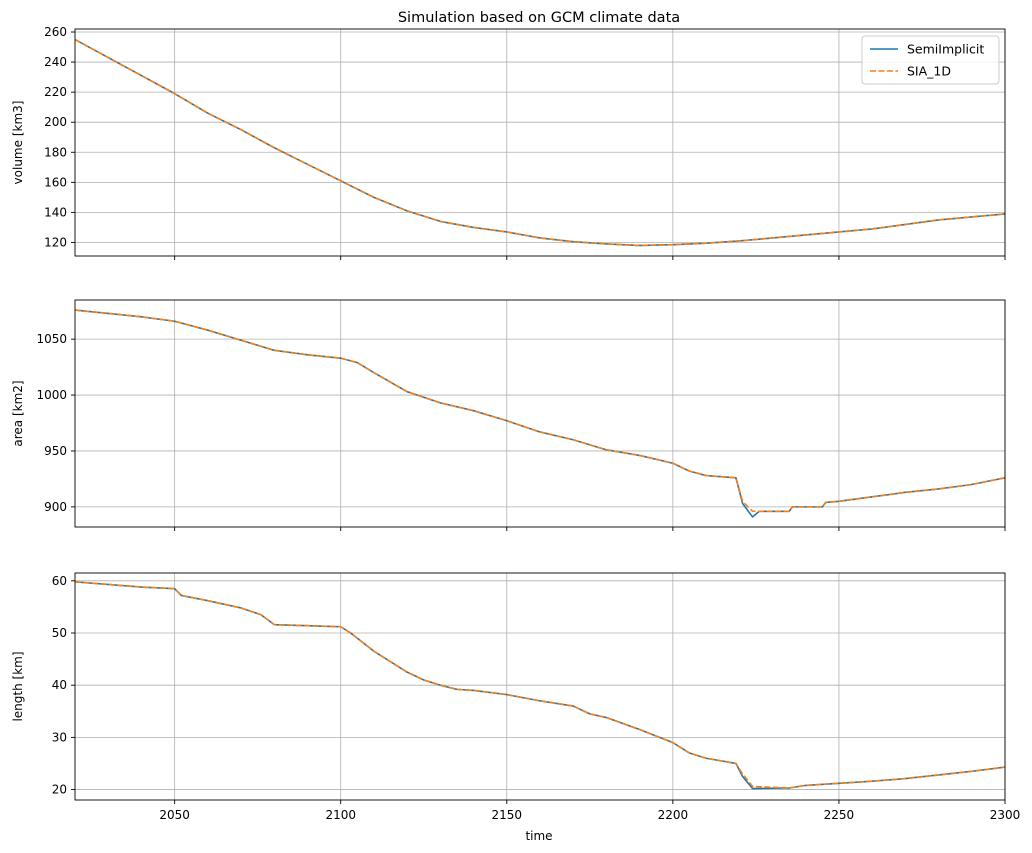 This screenshot has height=853, width=1032. Describe the element at coordinates (59, 581) in the screenshot. I see `y-tick-label: 60` at that location.